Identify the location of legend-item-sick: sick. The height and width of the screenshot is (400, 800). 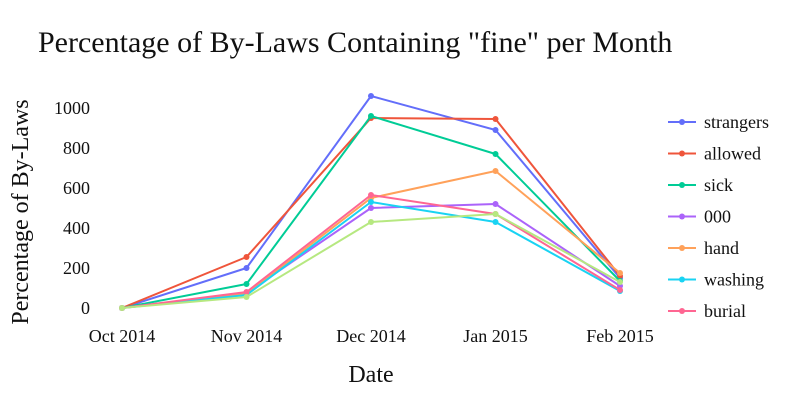
(700, 185).